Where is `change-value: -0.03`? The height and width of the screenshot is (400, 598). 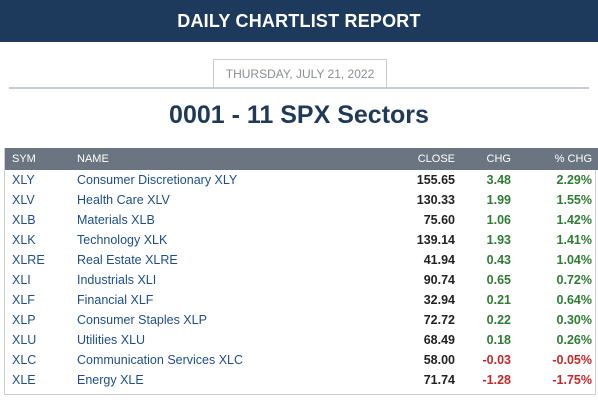
change-value: -0.03 is located at coordinates (497, 360).